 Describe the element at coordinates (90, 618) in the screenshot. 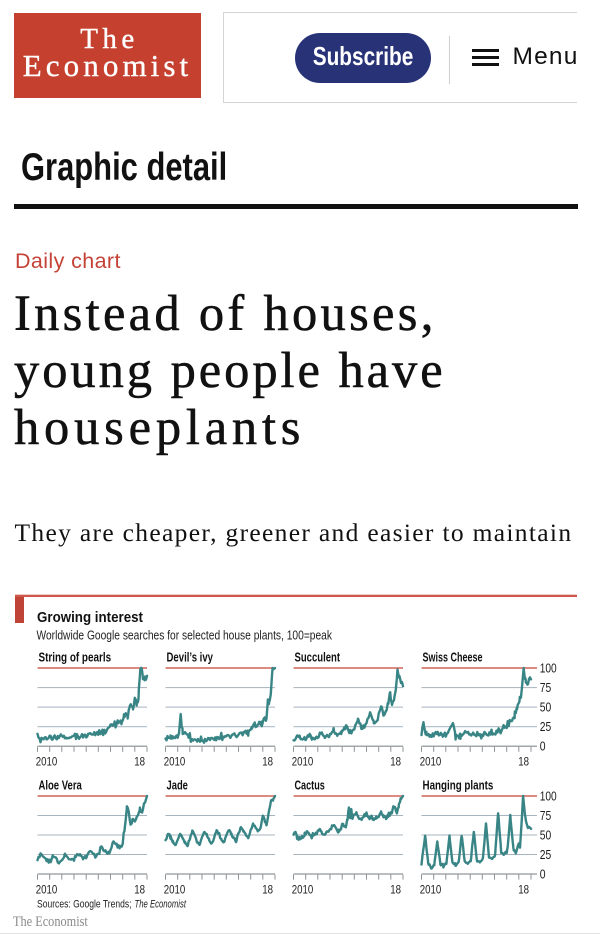

I see `svg-text: Growing interest` at that location.